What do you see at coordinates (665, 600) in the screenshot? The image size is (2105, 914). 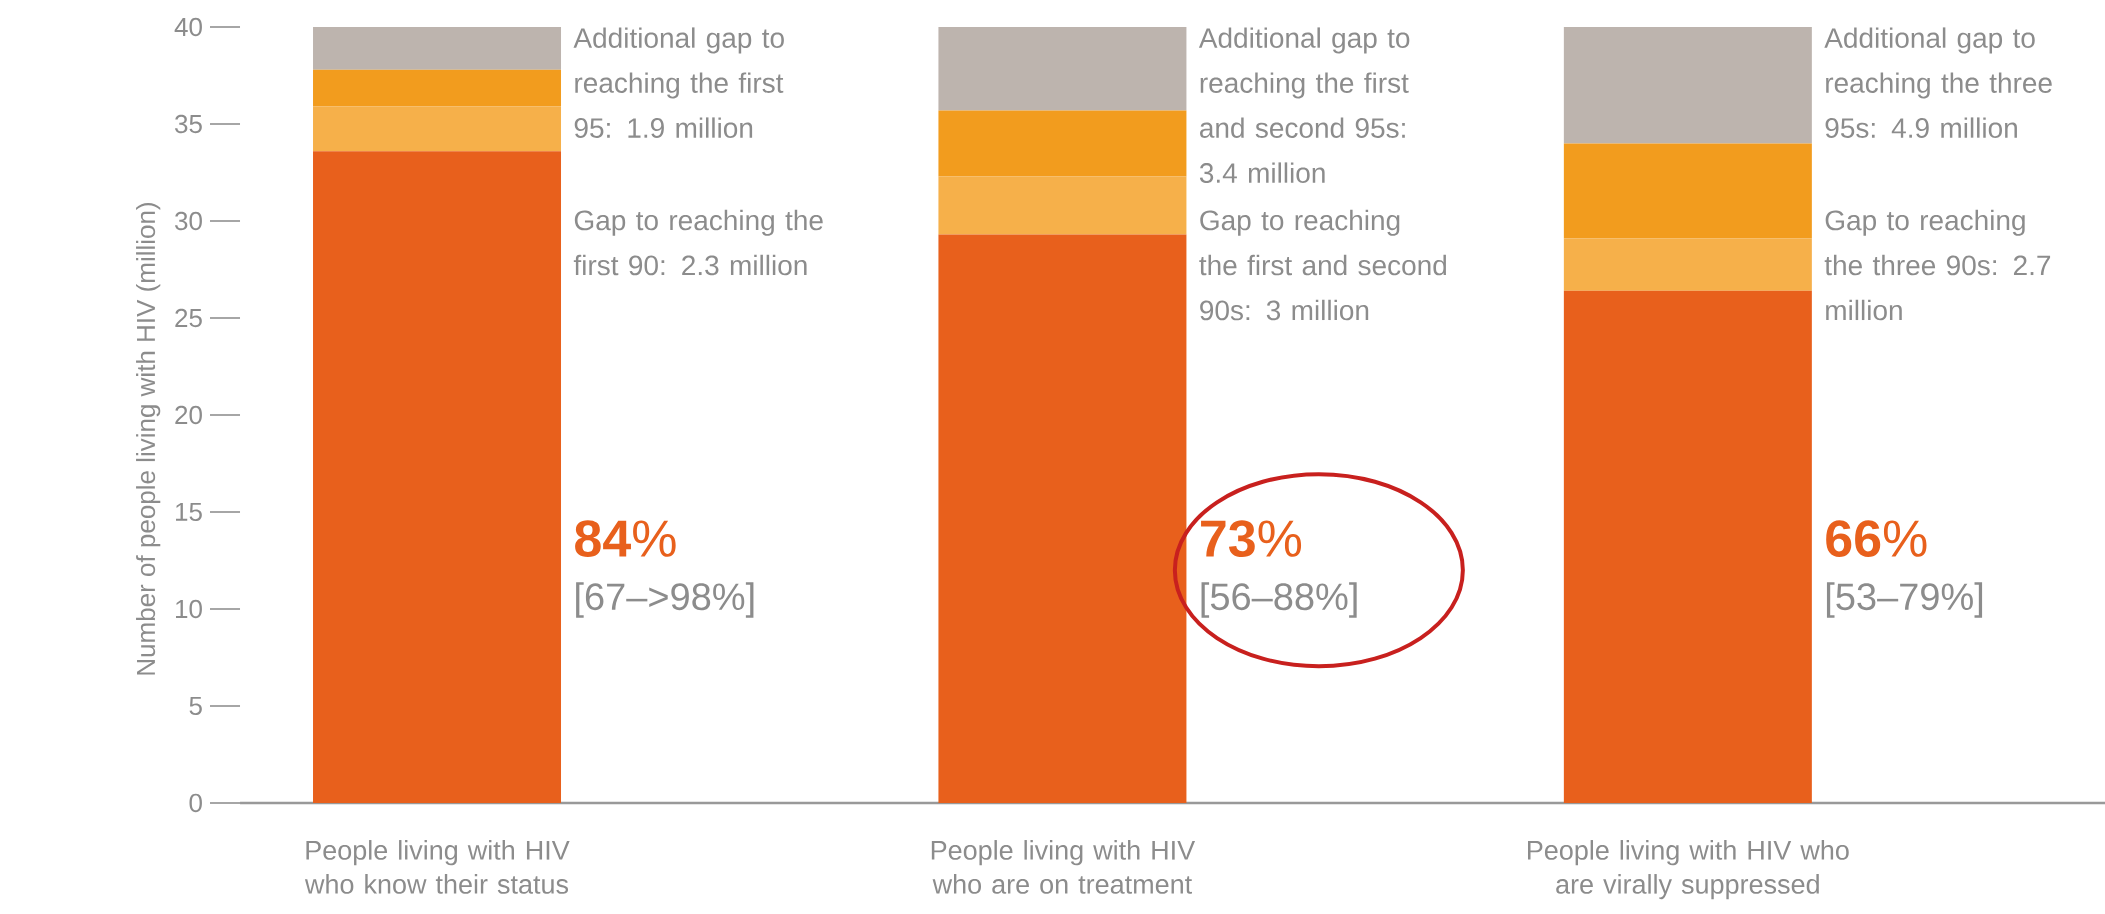 I see `annotation: [67–>98%]` at bounding box center [665, 600].